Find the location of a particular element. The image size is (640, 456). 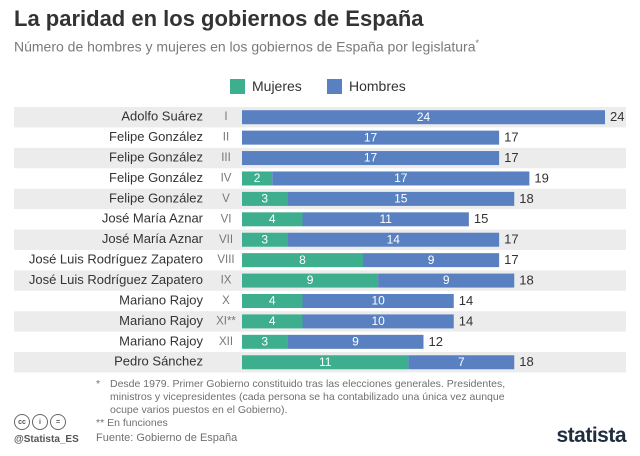

legend-label-hombres: Hombres is located at coordinates (377, 86).